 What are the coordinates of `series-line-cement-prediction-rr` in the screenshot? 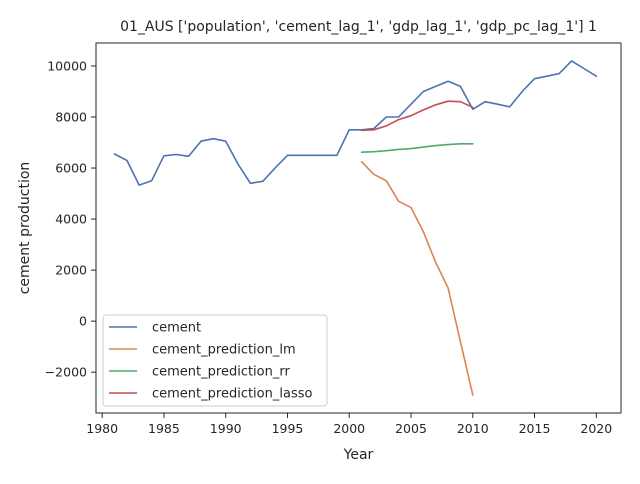 It's located at (417, 148).